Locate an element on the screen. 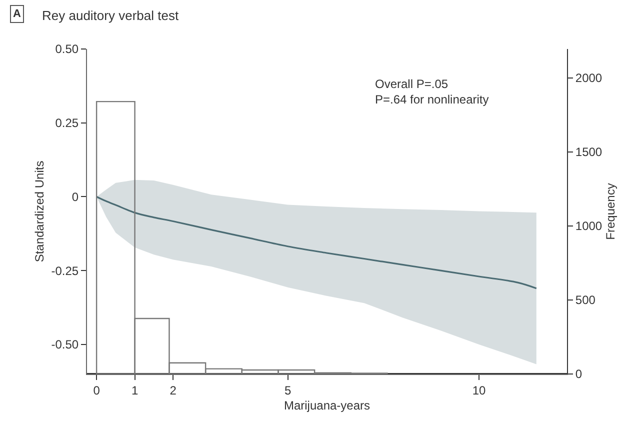 The image size is (640, 441). y2-axis-title: Frequency is located at coordinates (610, 211).